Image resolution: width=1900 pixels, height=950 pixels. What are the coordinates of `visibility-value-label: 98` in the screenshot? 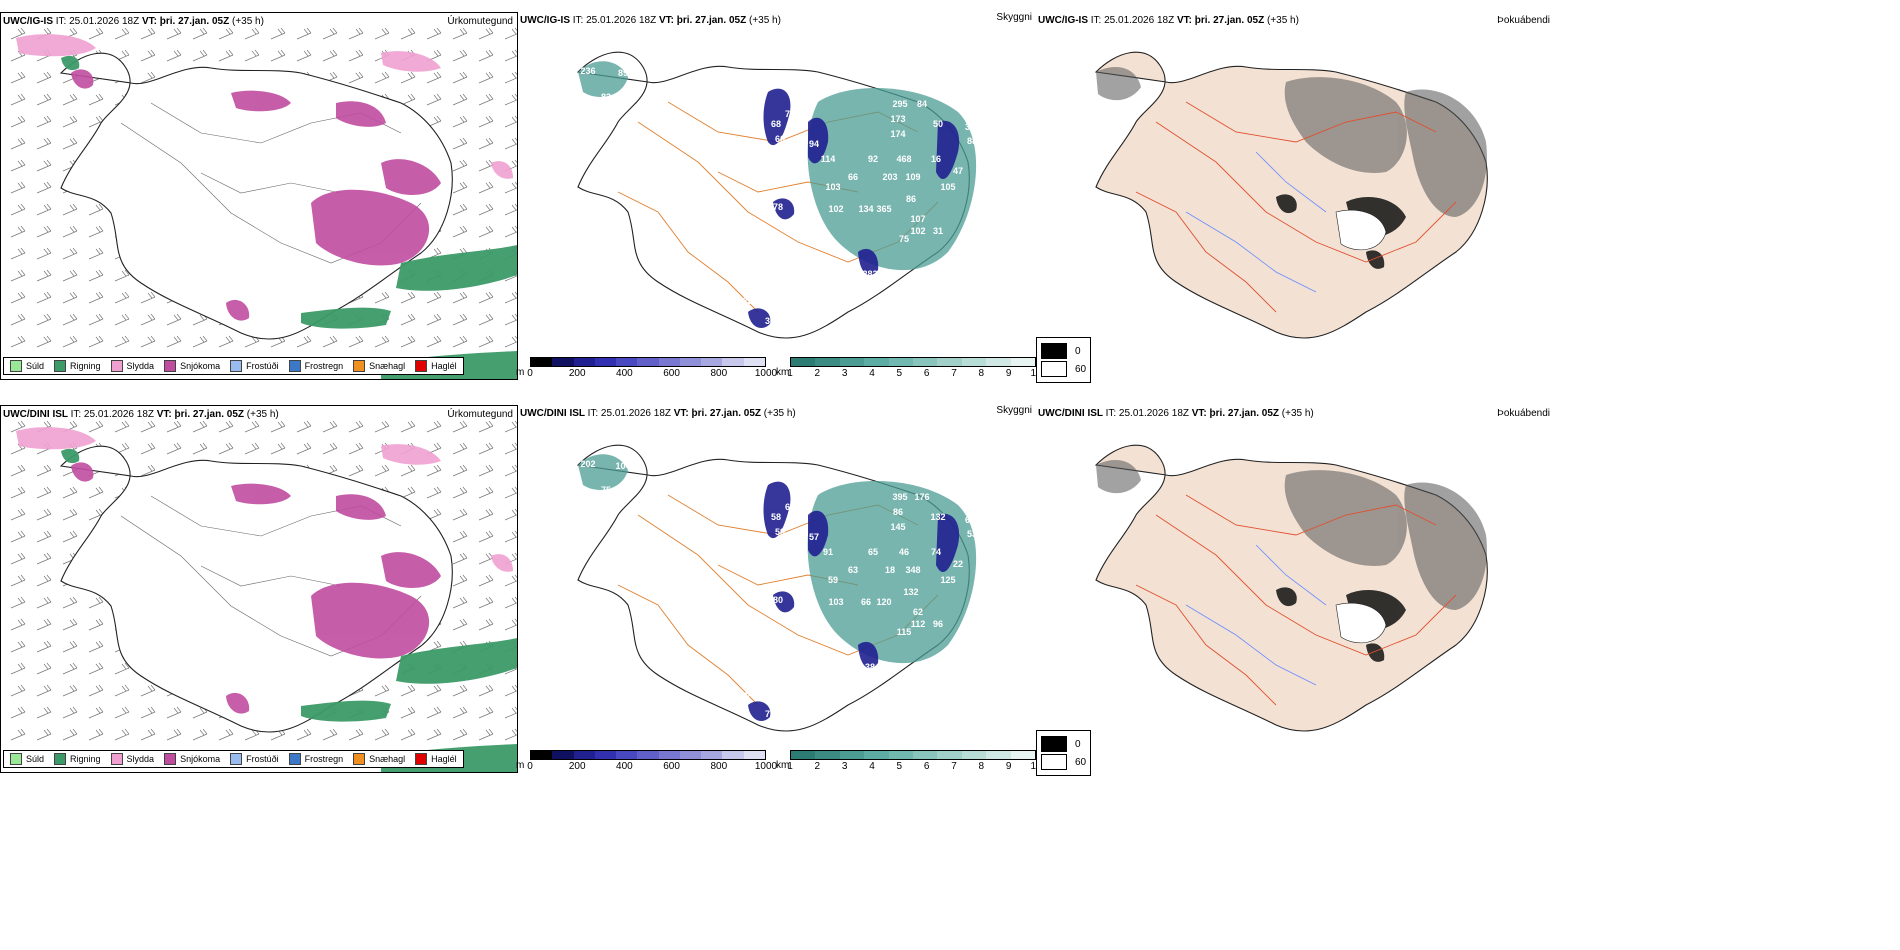 It's located at (850, 662).